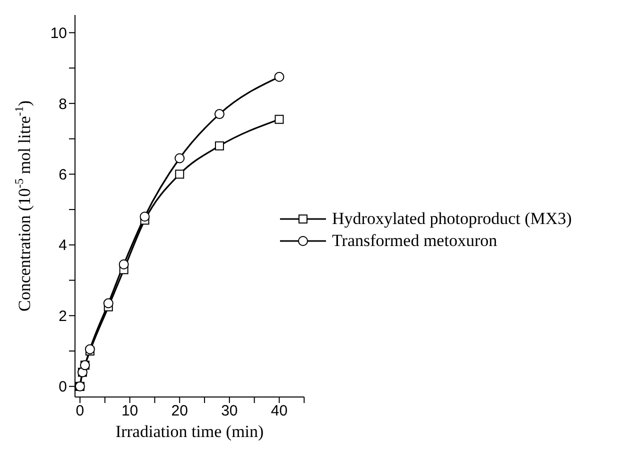 The height and width of the screenshot is (450, 637). I want to click on x-tick-label: 30, so click(229, 411).